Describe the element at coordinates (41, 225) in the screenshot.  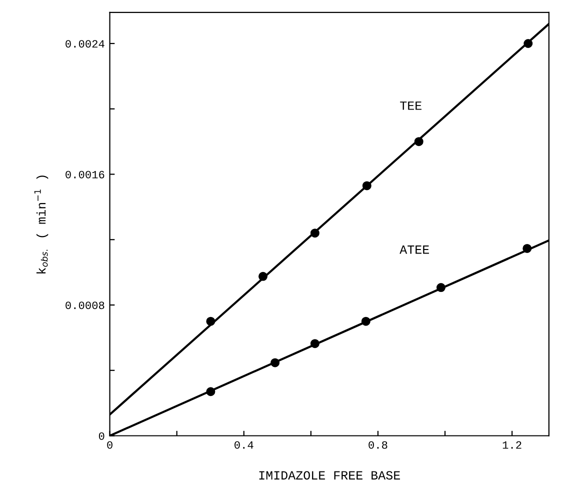
I see `text: k$_{obs.}$ ( min$^{−1}$ )` at that location.